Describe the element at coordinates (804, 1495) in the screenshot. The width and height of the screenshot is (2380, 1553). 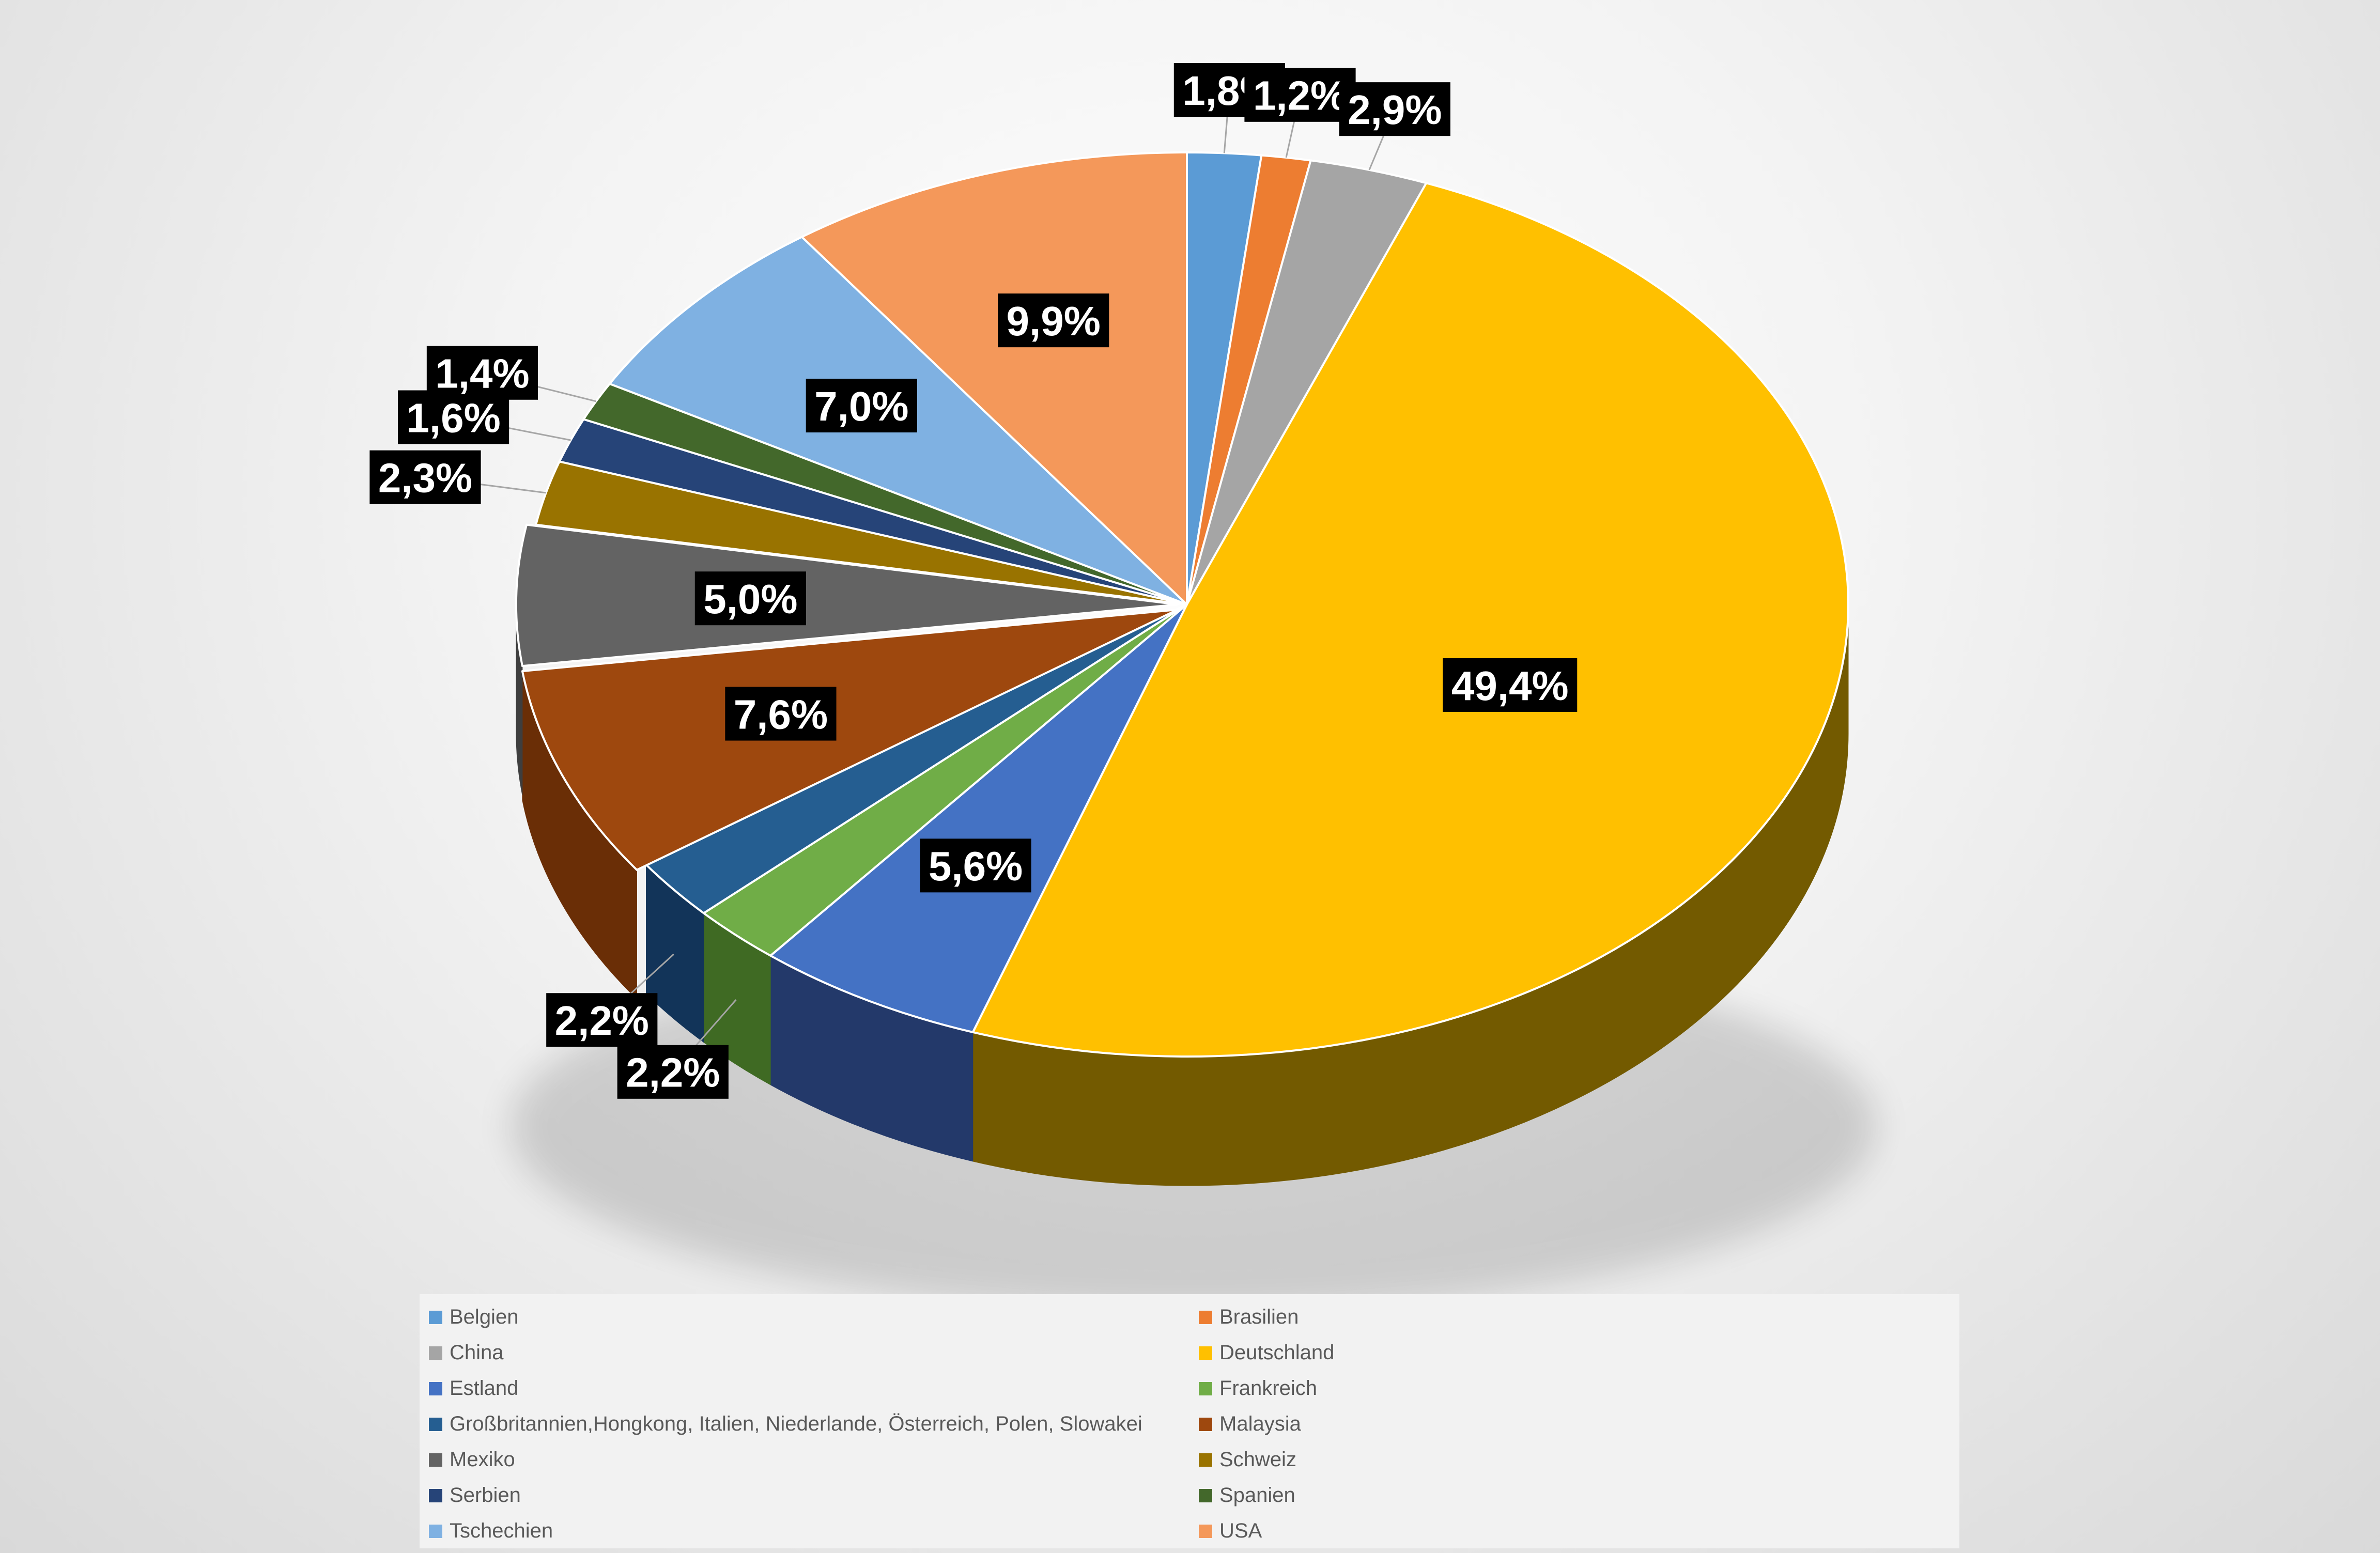
I see `legend-item-serbien: Serbien` at that location.